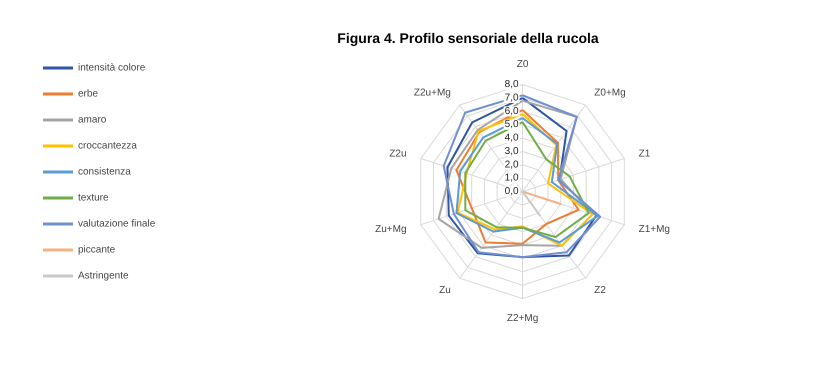  What do you see at coordinates (92, 120) in the screenshot?
I see `legend-label: amaro` at bounding box center [92, 120].